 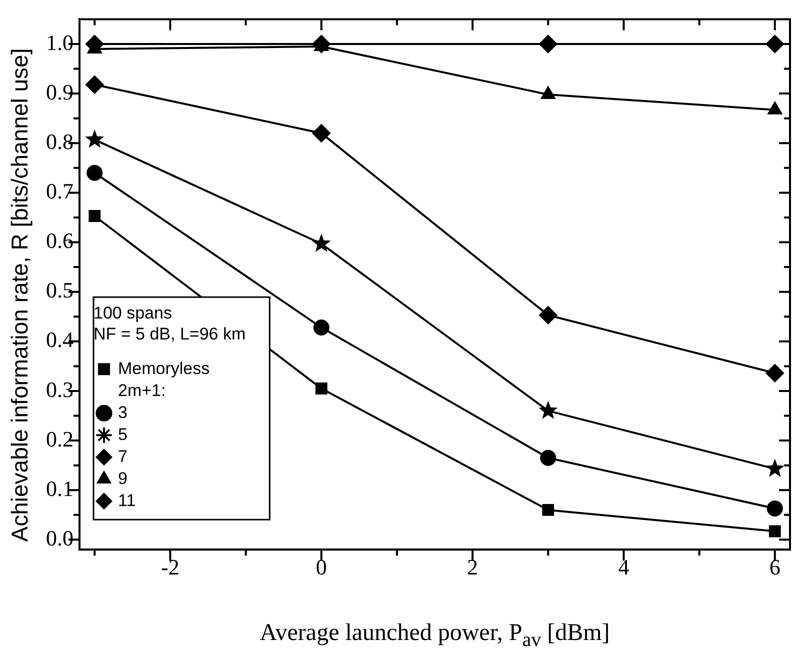 What do you see at coordinates (123, 412) in the screenshot?
I see `legend-label: 3` at bounding box center [123, 412].